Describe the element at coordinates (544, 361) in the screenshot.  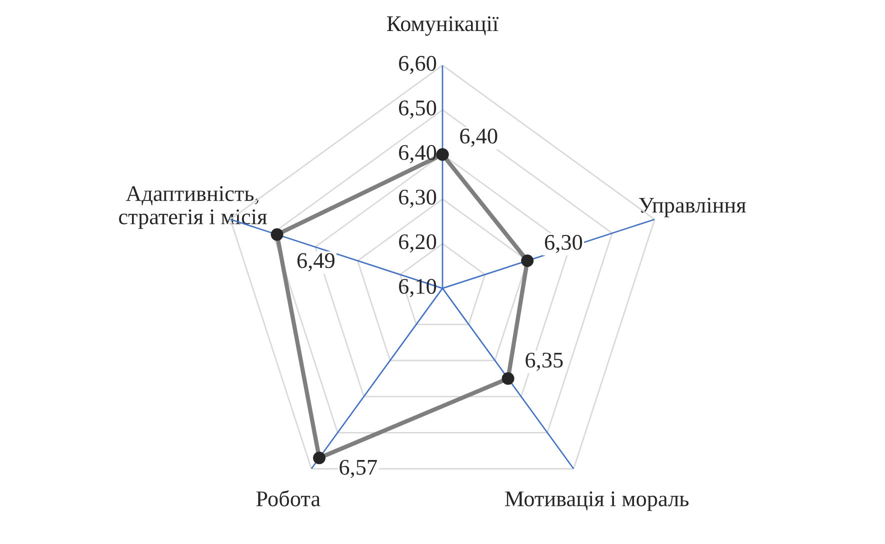
I see `data-label: 6,35` at that location.